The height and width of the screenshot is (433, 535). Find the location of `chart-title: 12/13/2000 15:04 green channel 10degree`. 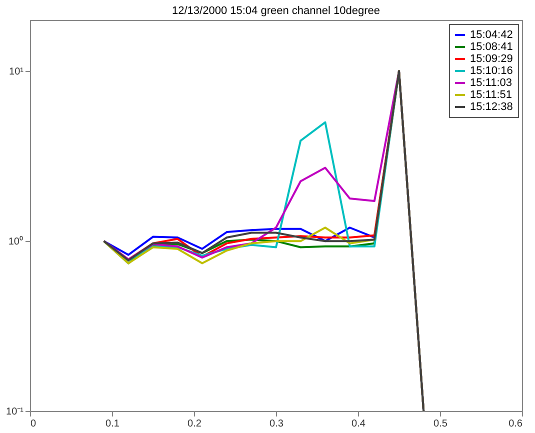

chart-title: 12/13/2000 15:04 green channel 10degree is located at coordinates (276, 11).